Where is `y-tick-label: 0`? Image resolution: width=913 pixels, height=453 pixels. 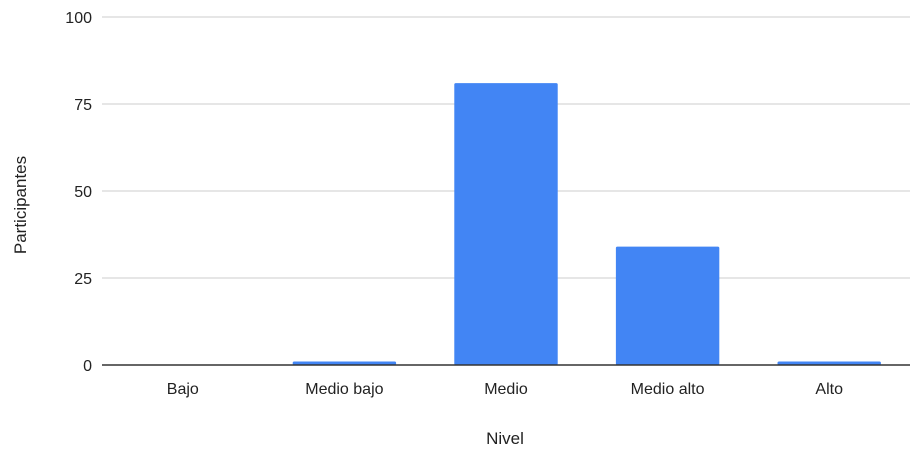 y-tick-label: 0 is located at coordinates (87, 366).